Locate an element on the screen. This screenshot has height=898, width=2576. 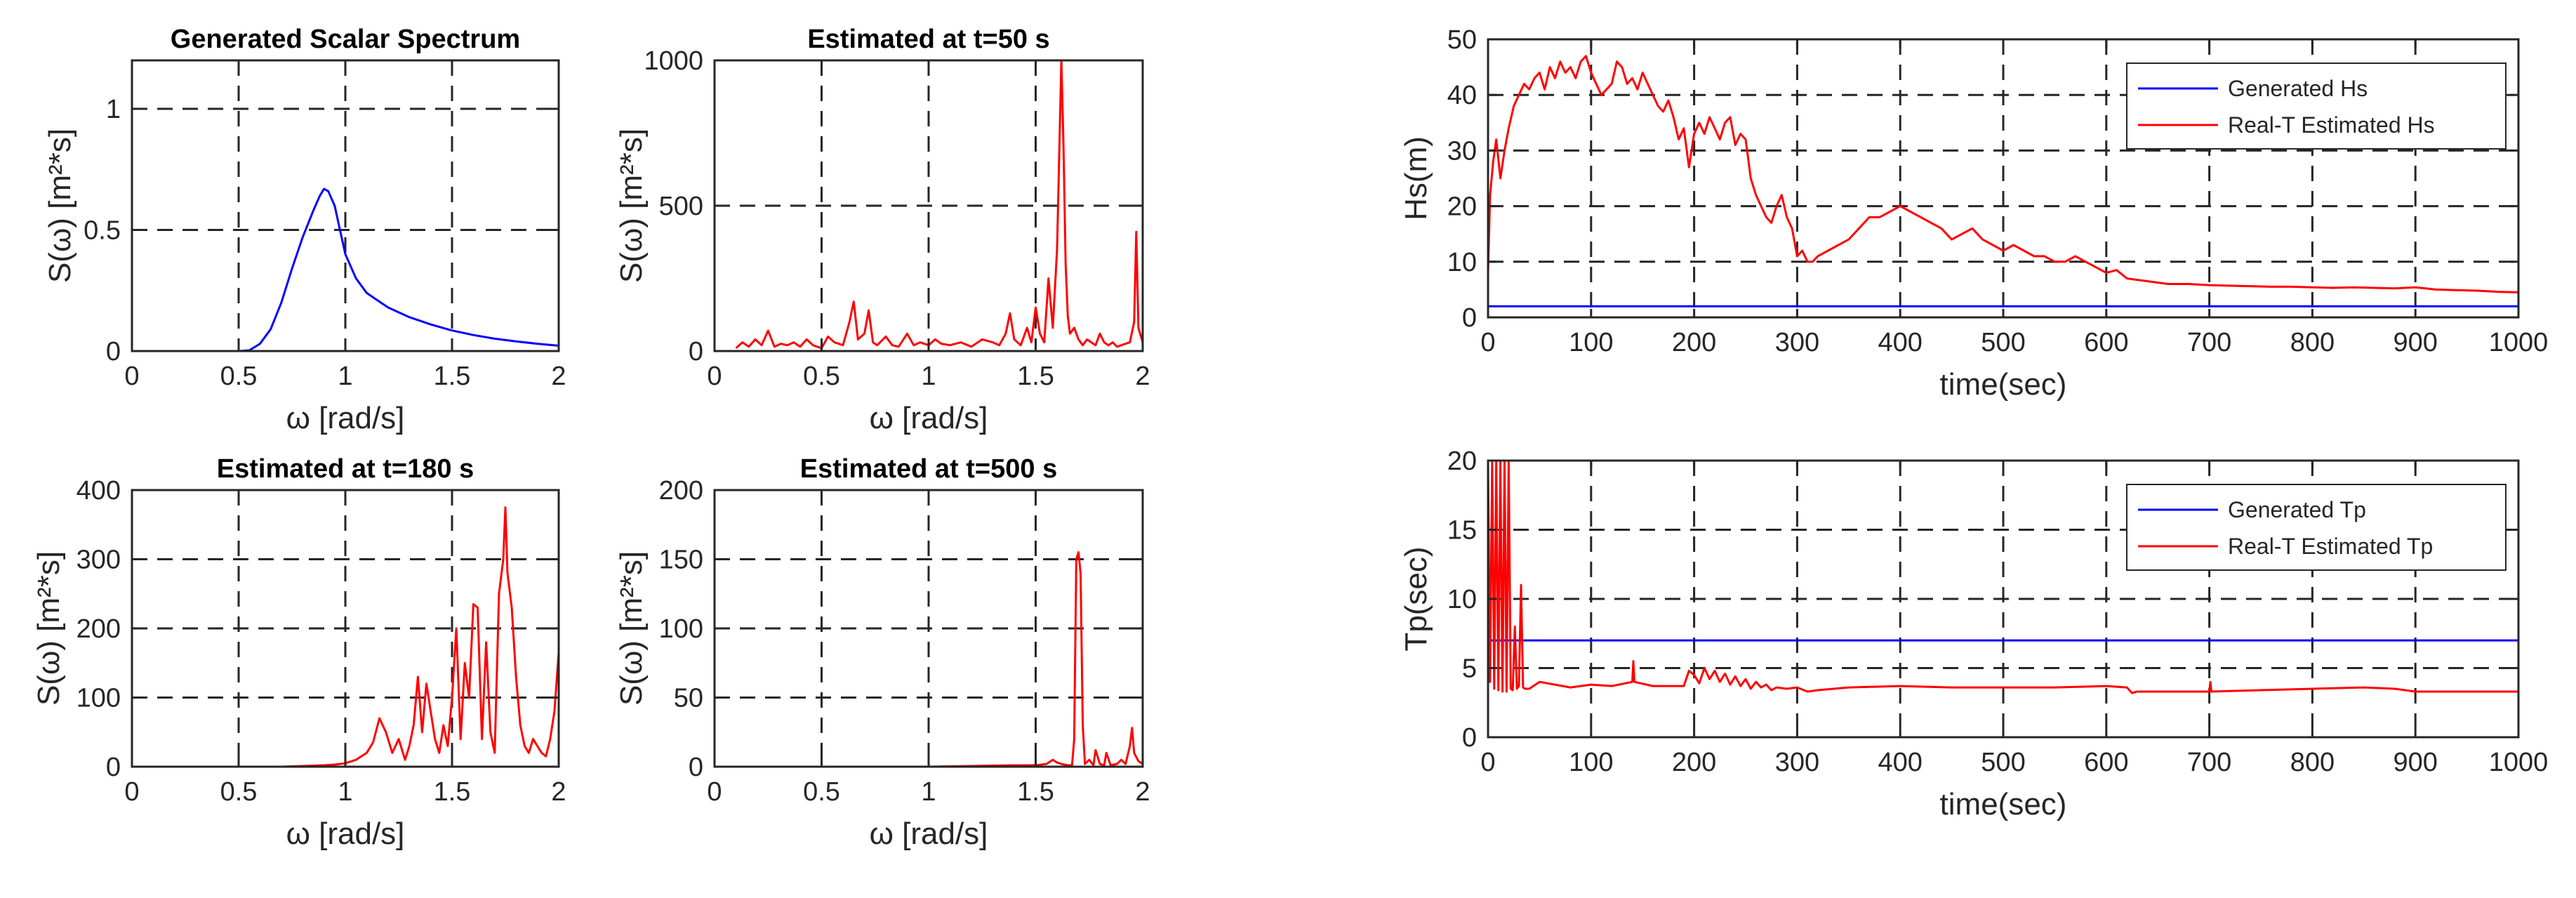
x-tick-label: 900 is located at coordinates (2415, 762).